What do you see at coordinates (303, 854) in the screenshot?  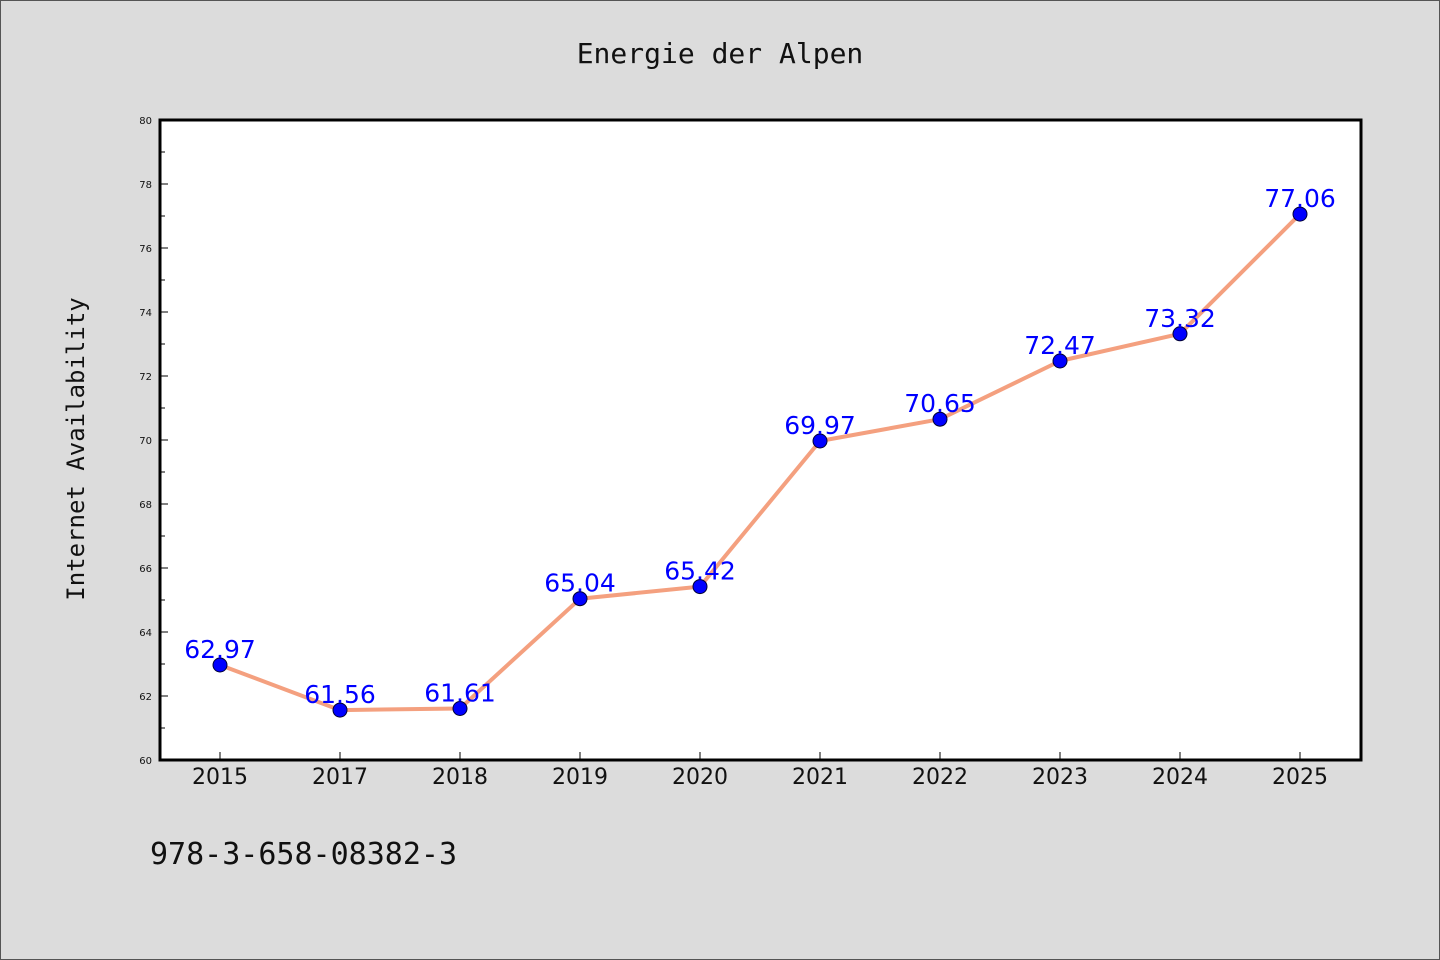 I see `footnote-isbn: 978-3-658-08382-3` at bounding box center [303, 854].